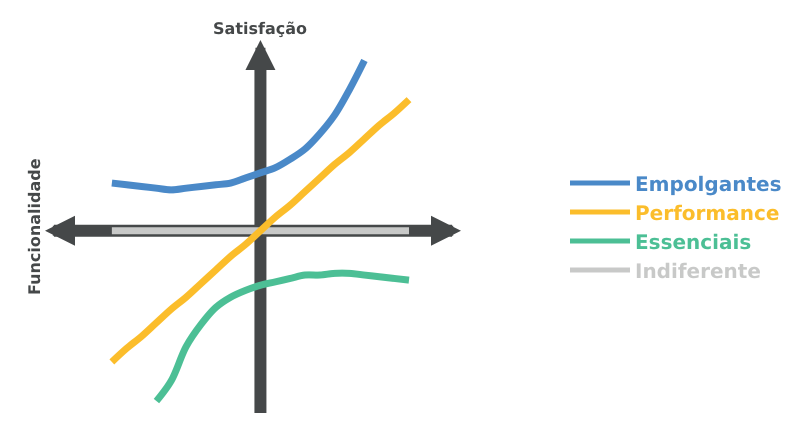 The height and width of the screenshot is (423, 797). I want to click on y-axis-title: Funcionalidade, so click(34, 226).